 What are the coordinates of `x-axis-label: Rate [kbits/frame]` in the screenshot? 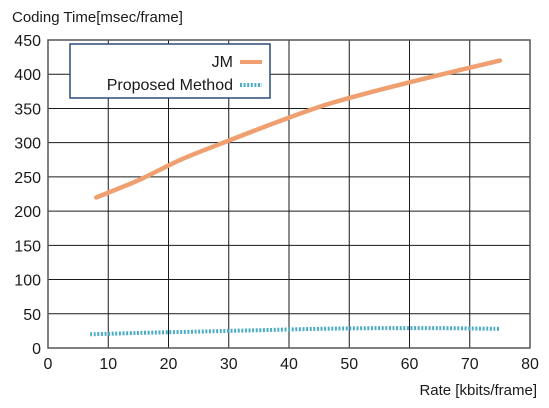 It's located at (478, 390).